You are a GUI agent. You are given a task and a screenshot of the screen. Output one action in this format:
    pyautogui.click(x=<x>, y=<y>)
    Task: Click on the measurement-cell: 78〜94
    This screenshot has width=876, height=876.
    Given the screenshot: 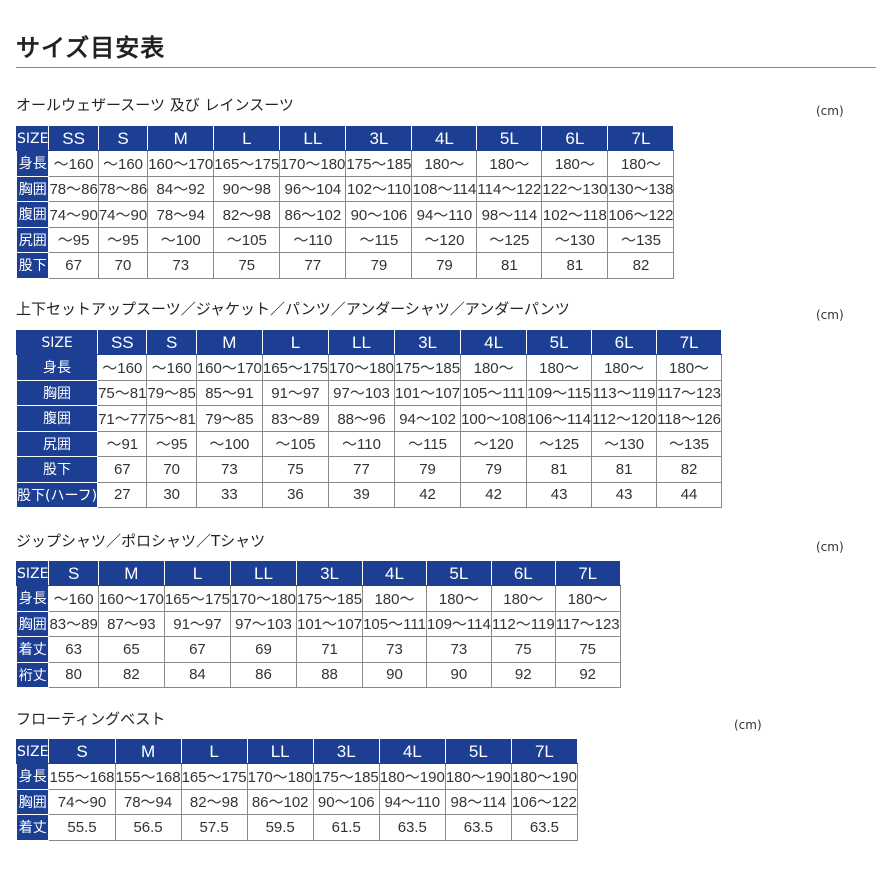 What is the action you would take?
    pyautogui.click(x=148, y=801)
    